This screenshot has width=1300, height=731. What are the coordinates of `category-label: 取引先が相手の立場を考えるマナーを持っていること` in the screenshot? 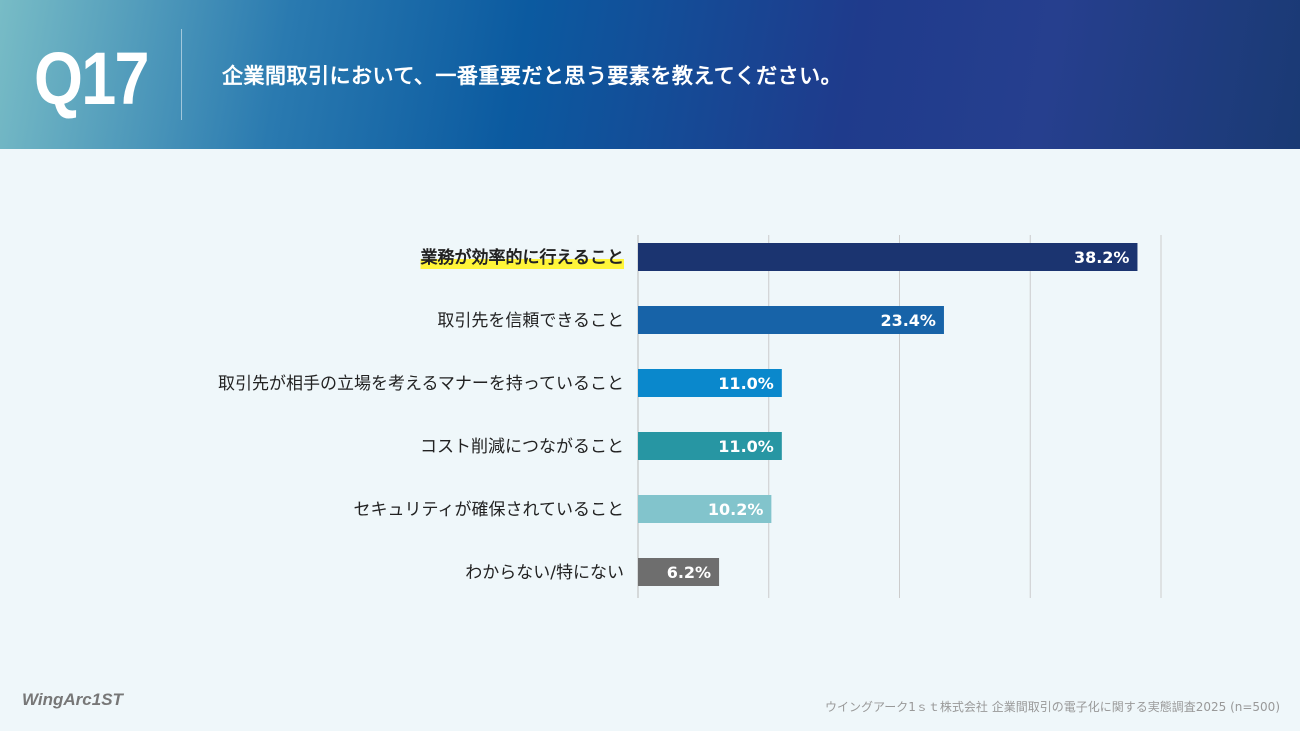 It's located at (421, 384).